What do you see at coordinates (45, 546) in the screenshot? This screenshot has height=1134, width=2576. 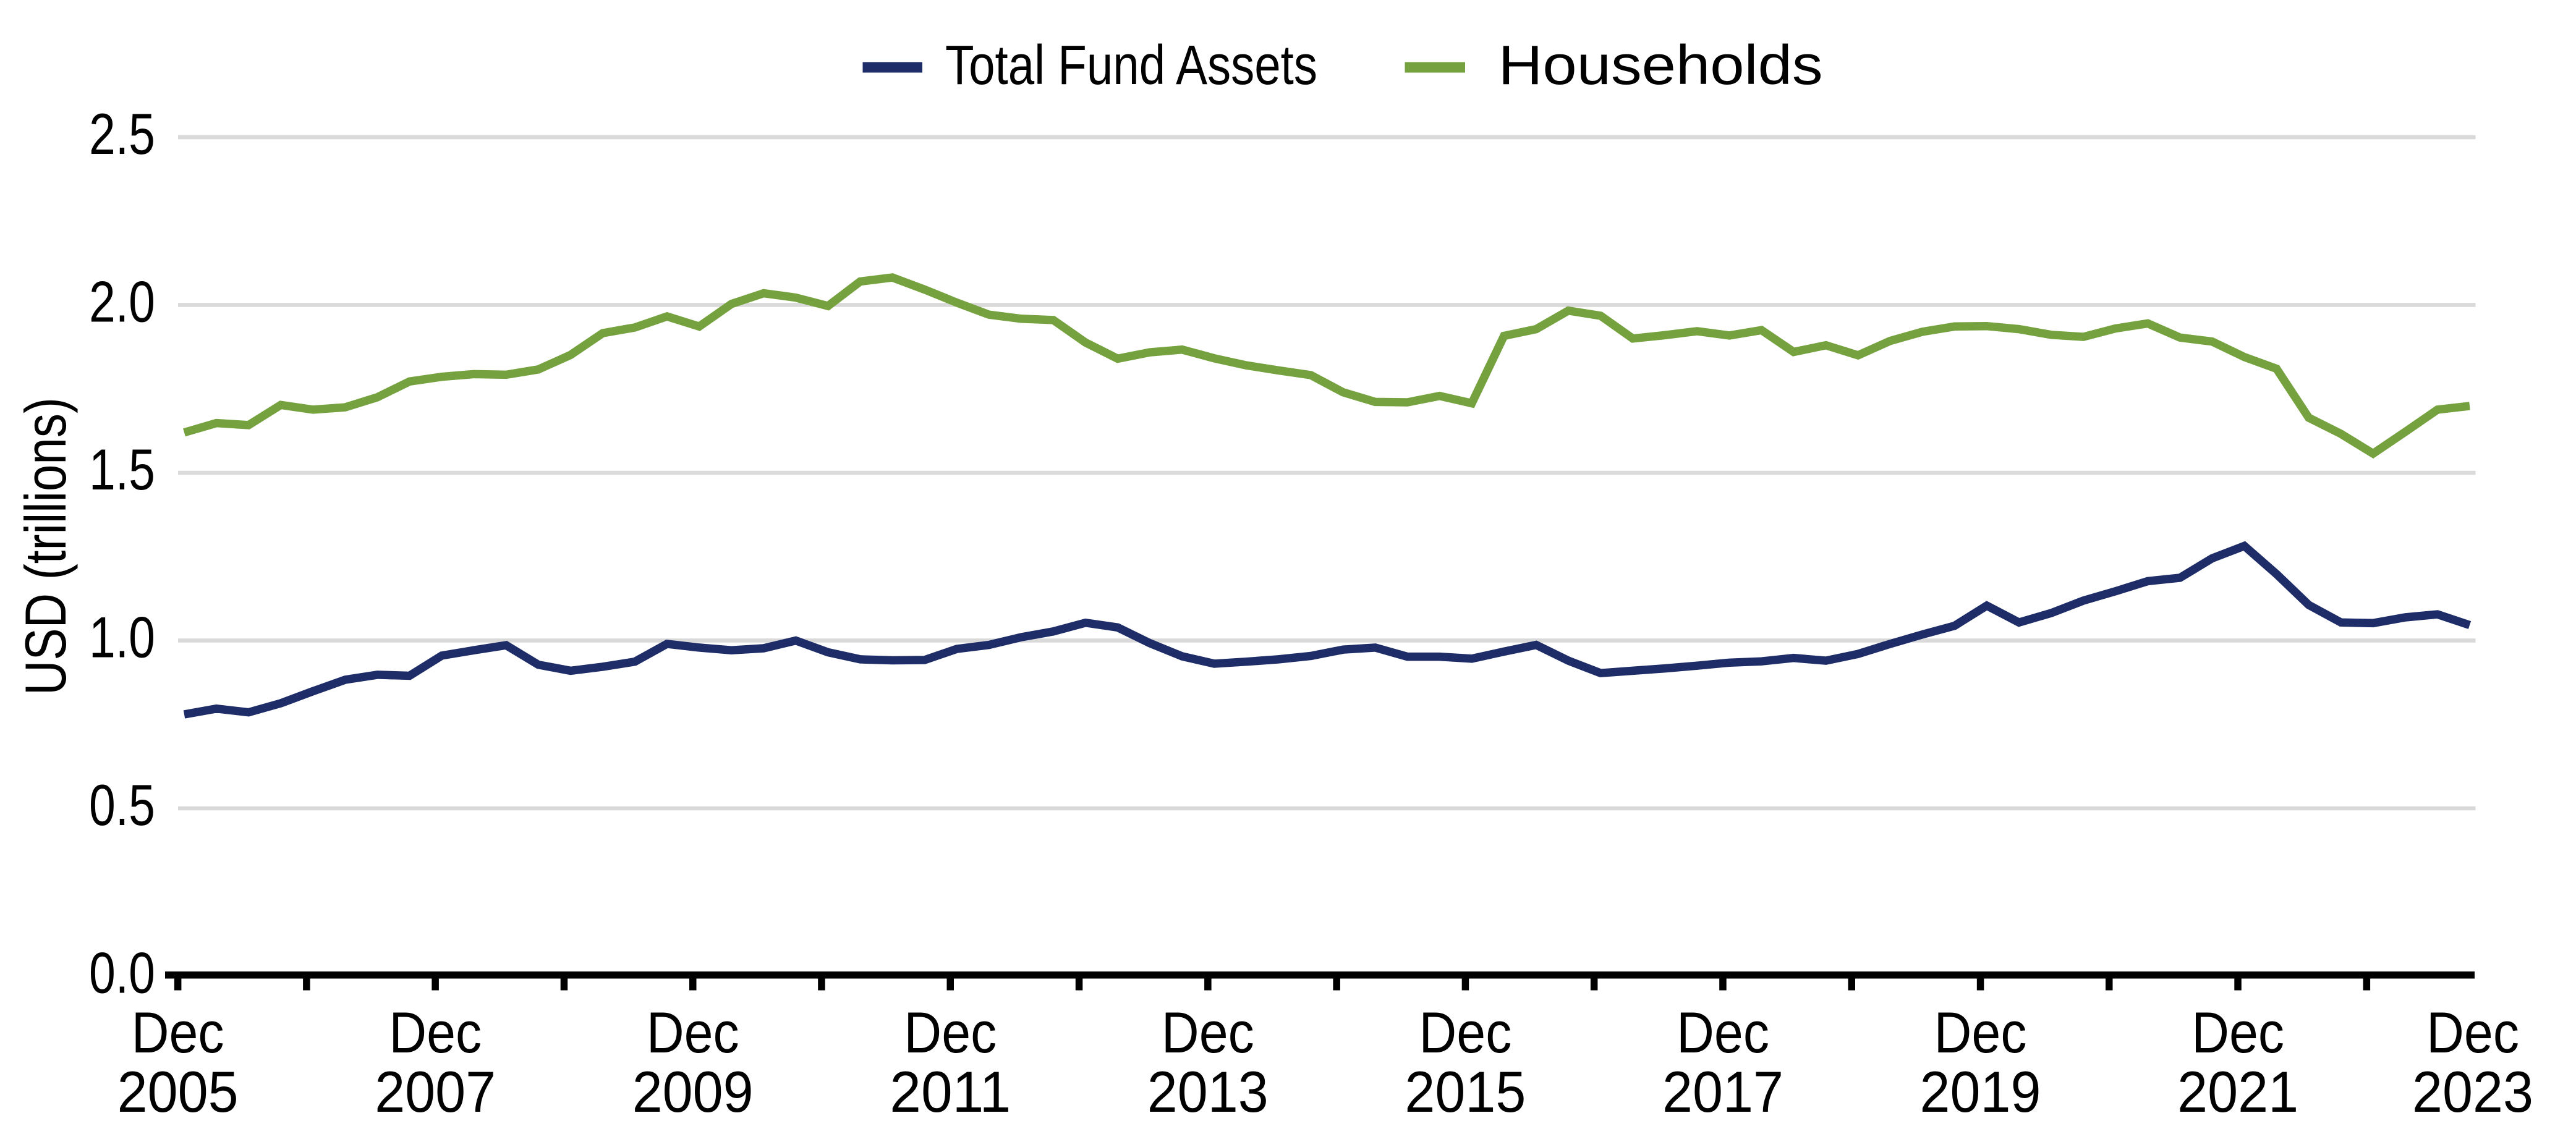 I see `svg-text: USD (trillions)` at bounding box center [45, 546].